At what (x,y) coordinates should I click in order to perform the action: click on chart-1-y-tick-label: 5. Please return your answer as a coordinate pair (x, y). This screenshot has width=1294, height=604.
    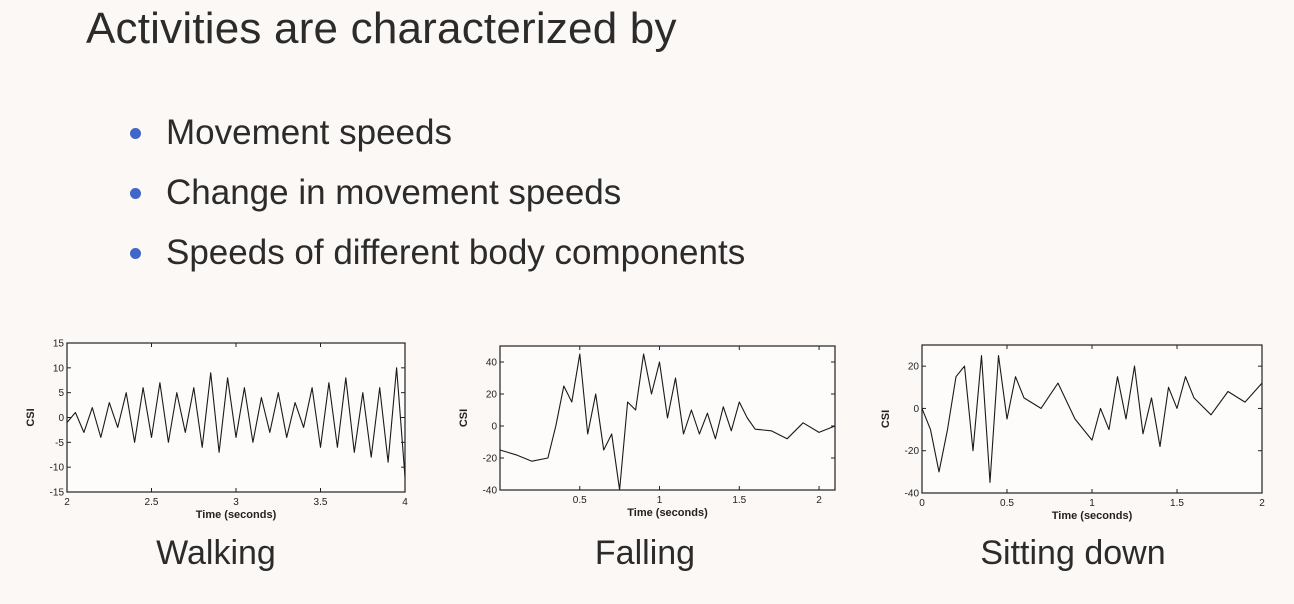
    Looking at the image, I should click on (61, 393).